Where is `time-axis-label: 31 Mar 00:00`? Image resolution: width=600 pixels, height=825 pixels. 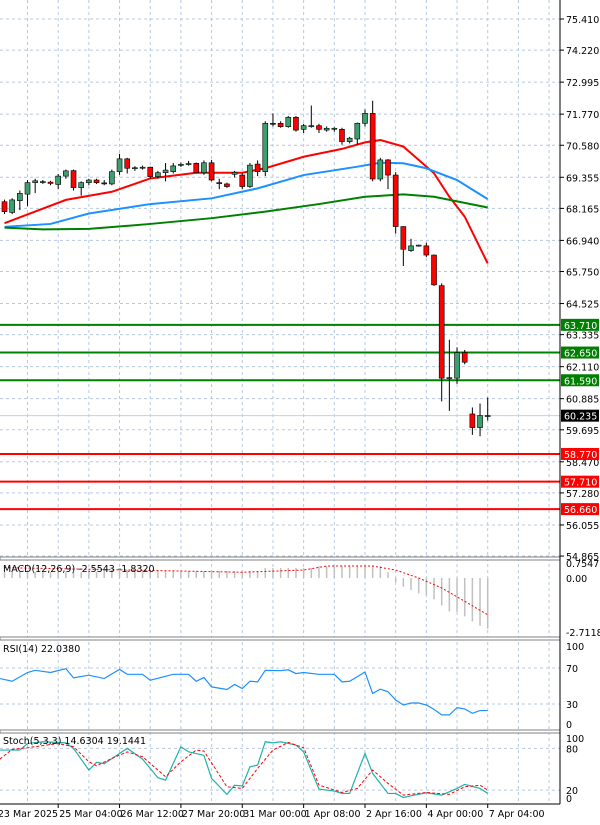 time-axis-label: 31 Mar 00:00 is located at coordinates (274, 814).